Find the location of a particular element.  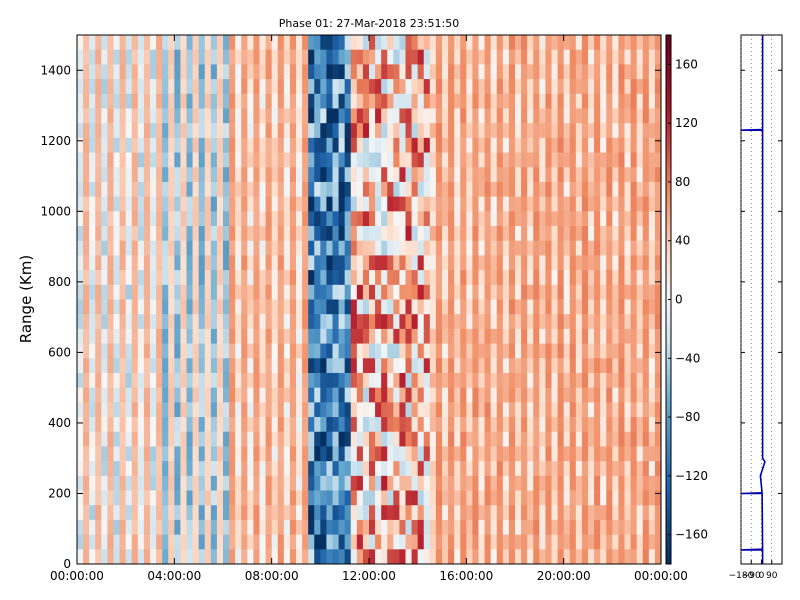

colorbar is located at coordinates (668, 300).